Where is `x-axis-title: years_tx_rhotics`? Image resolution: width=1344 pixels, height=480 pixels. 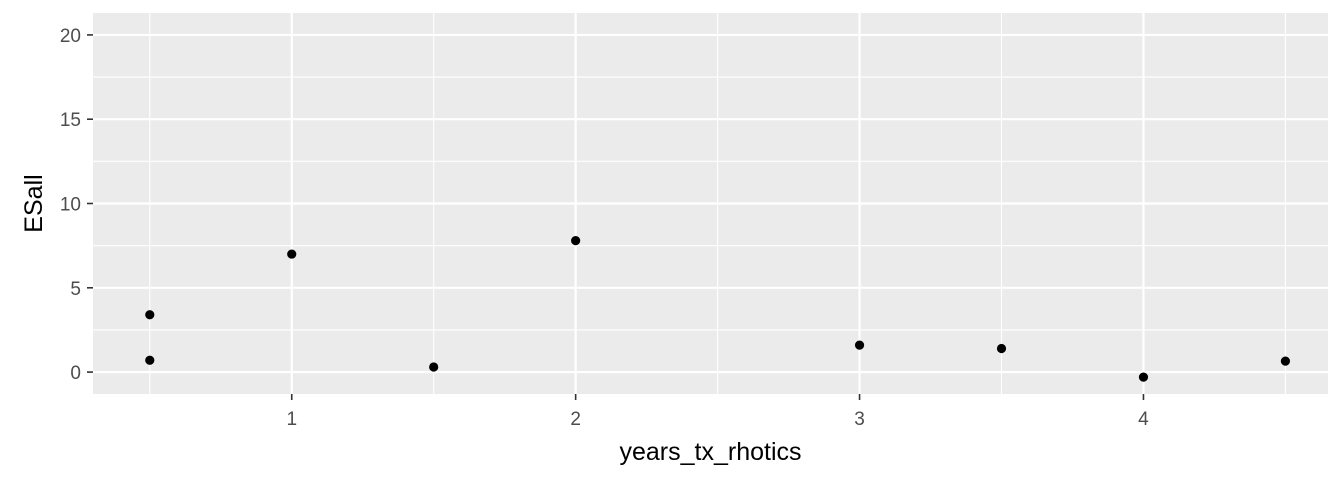 x-axis-title: years_tx_rhotics is located at coordinates (710, 452).